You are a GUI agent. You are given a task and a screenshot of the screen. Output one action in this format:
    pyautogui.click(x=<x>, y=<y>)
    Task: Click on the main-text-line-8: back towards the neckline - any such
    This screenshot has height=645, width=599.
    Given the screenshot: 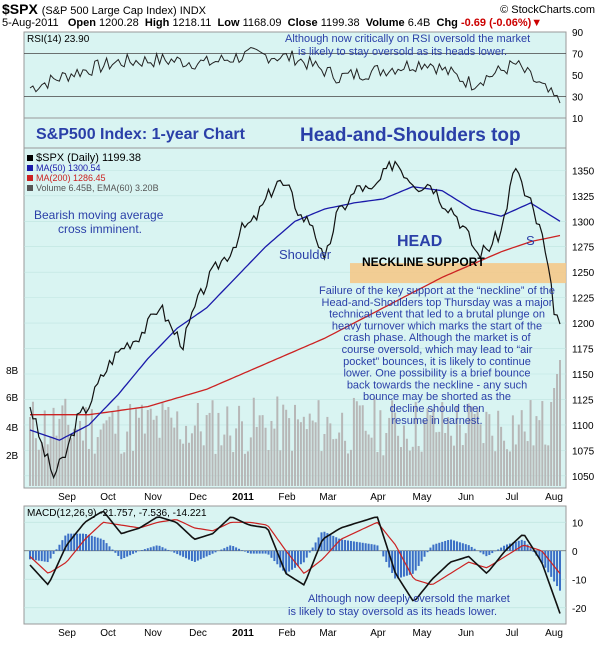 What is the action you would take?
    pyautogui.click(x=437, y=385)
    